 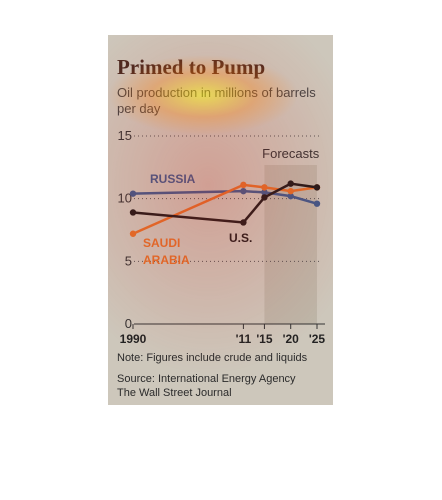 What do you see at coordinates (125, 135) in the screenshot?
I see `y-tick-label: 15` at bounding box center [125, 135].